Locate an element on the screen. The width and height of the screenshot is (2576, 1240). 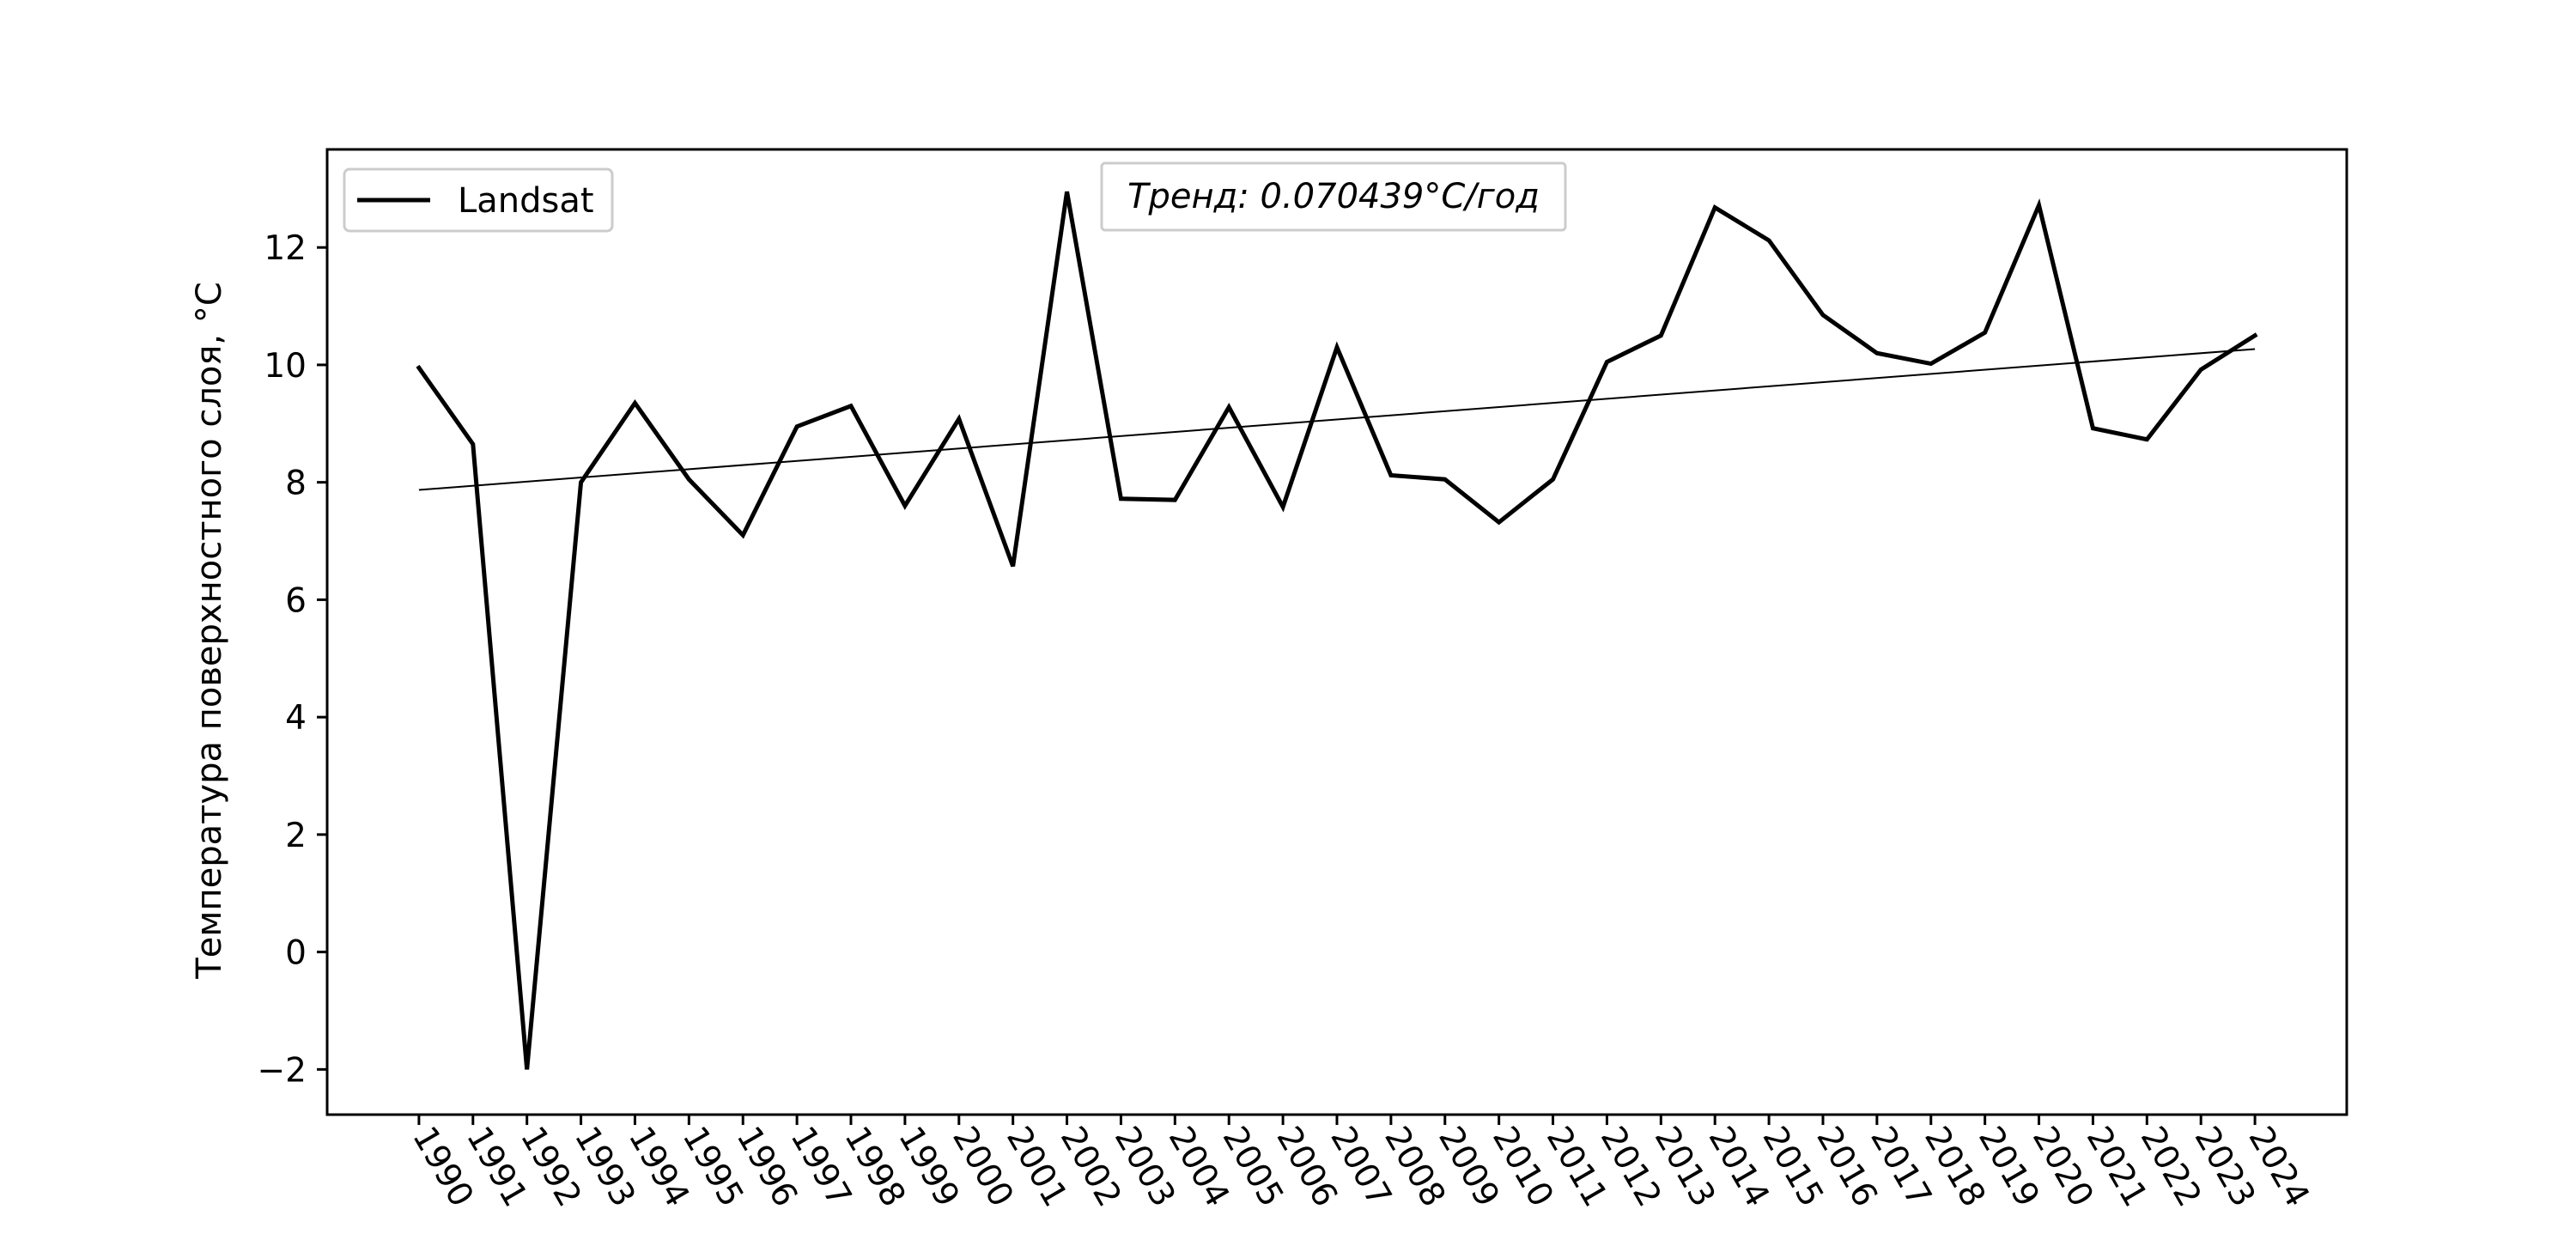
y-axis-label: Температура поверхностного слоя, °C is located at coordinates (209, 631).